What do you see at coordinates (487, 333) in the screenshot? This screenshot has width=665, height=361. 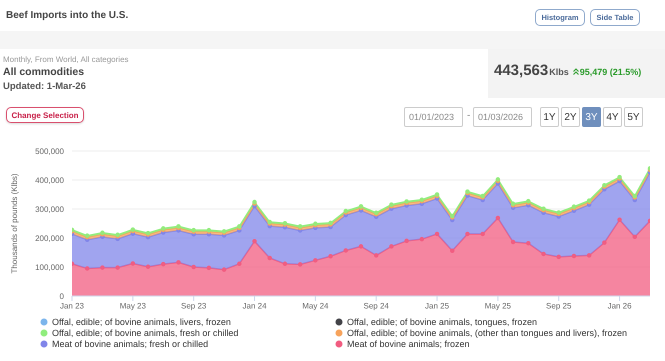 I see `legend-label: Offal, edible; of bovine animals, (other than tongues and livers), frozen` at bounding box center [487, 333].